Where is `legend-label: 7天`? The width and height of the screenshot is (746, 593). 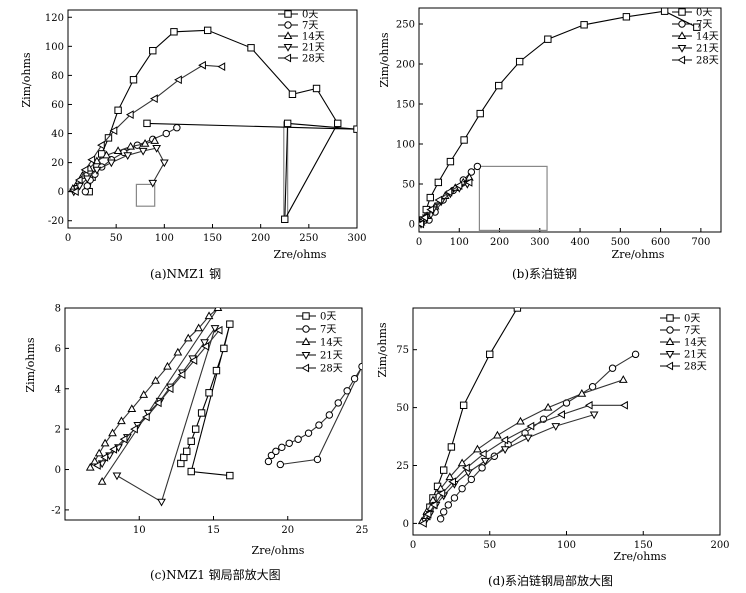 legend-label: 7天 is located at coordinates (328, 330).